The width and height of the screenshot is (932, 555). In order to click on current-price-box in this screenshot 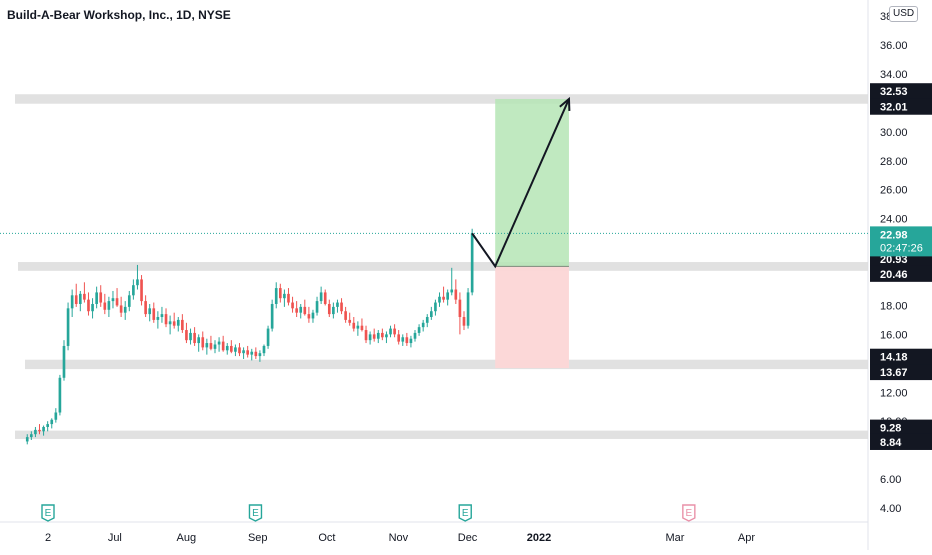, I will do `click(901, 241)`.